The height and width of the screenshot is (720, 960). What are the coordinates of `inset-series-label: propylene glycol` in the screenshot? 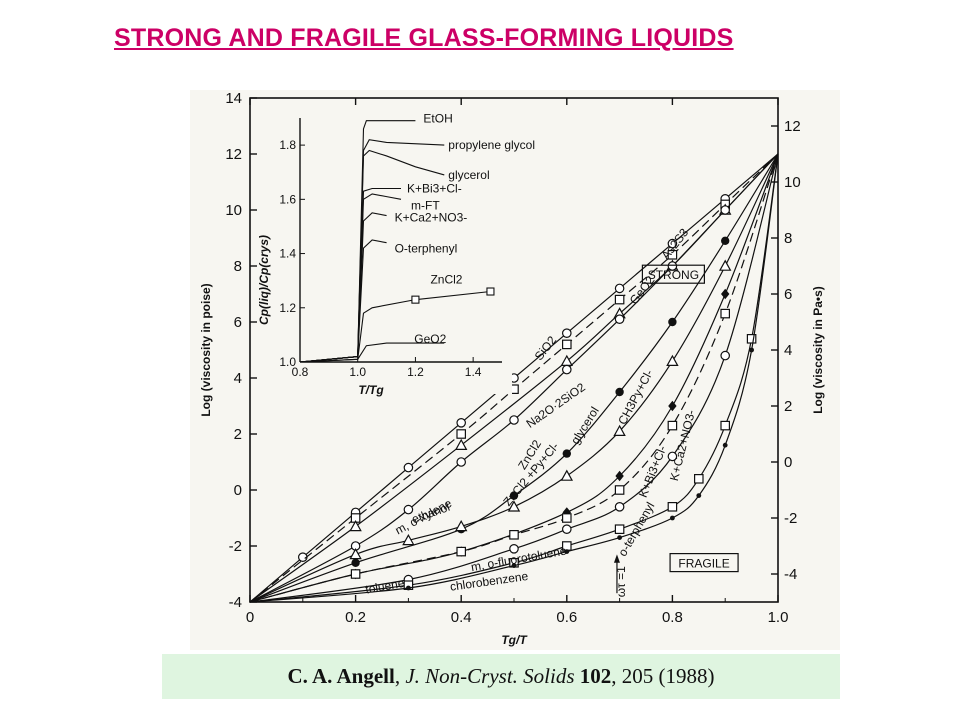 It's located at (491, 145).